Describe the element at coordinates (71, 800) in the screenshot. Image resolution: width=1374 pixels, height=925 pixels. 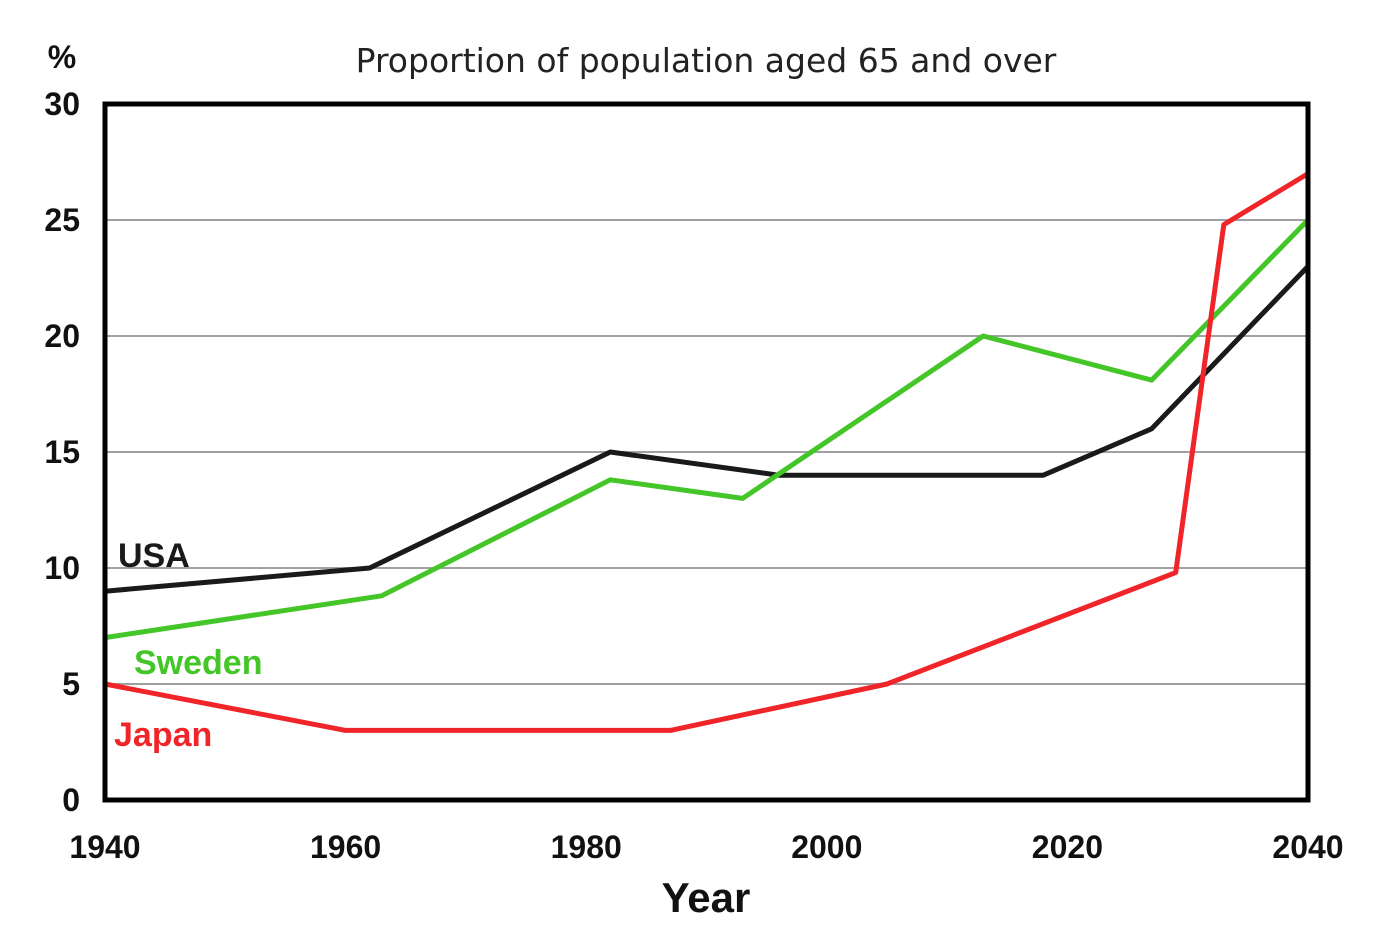
I see `y-tick-label: 0` at that location.